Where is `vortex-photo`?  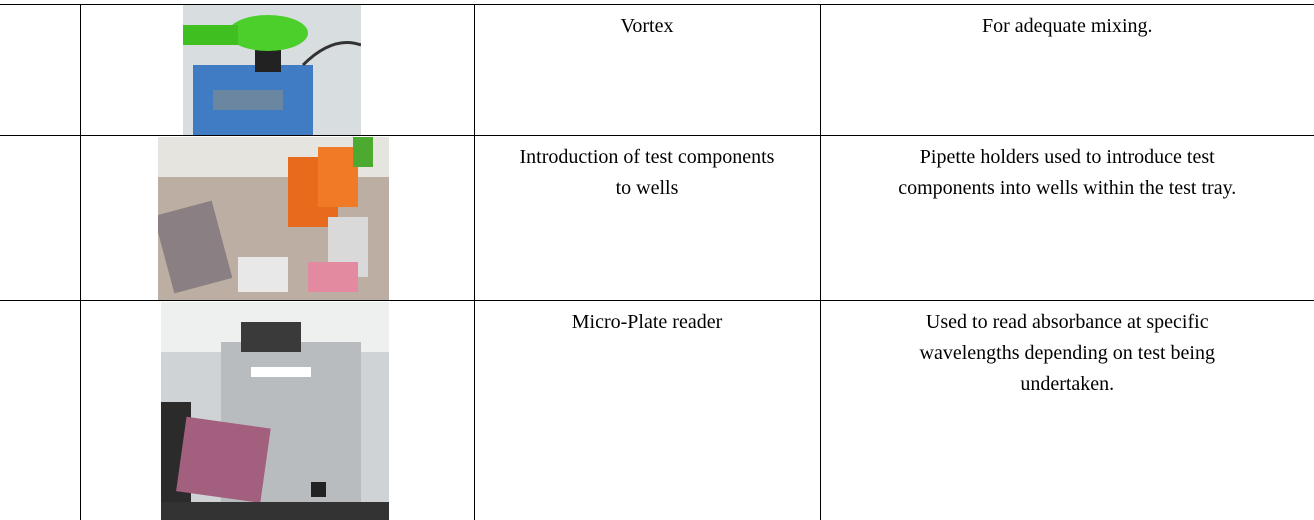
vortex-photo is located at coordinates (271, 70).